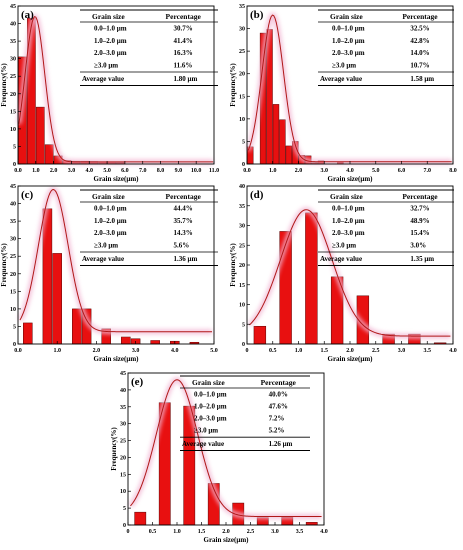 The image size is (463, 550). Describe the element at coordinates (184, 16) in the screenshot. I see `table-header: Percentage` at that location.